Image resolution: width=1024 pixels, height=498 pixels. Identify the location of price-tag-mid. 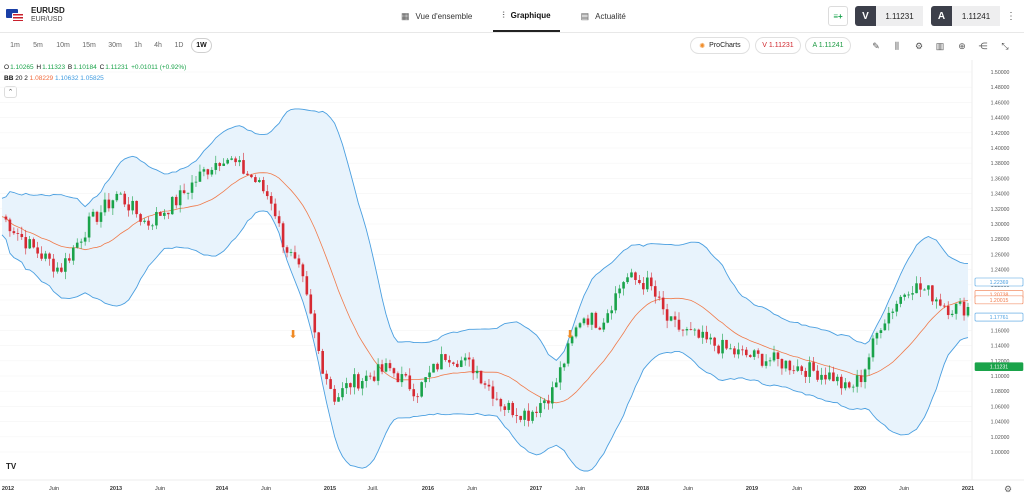
(999, 300).